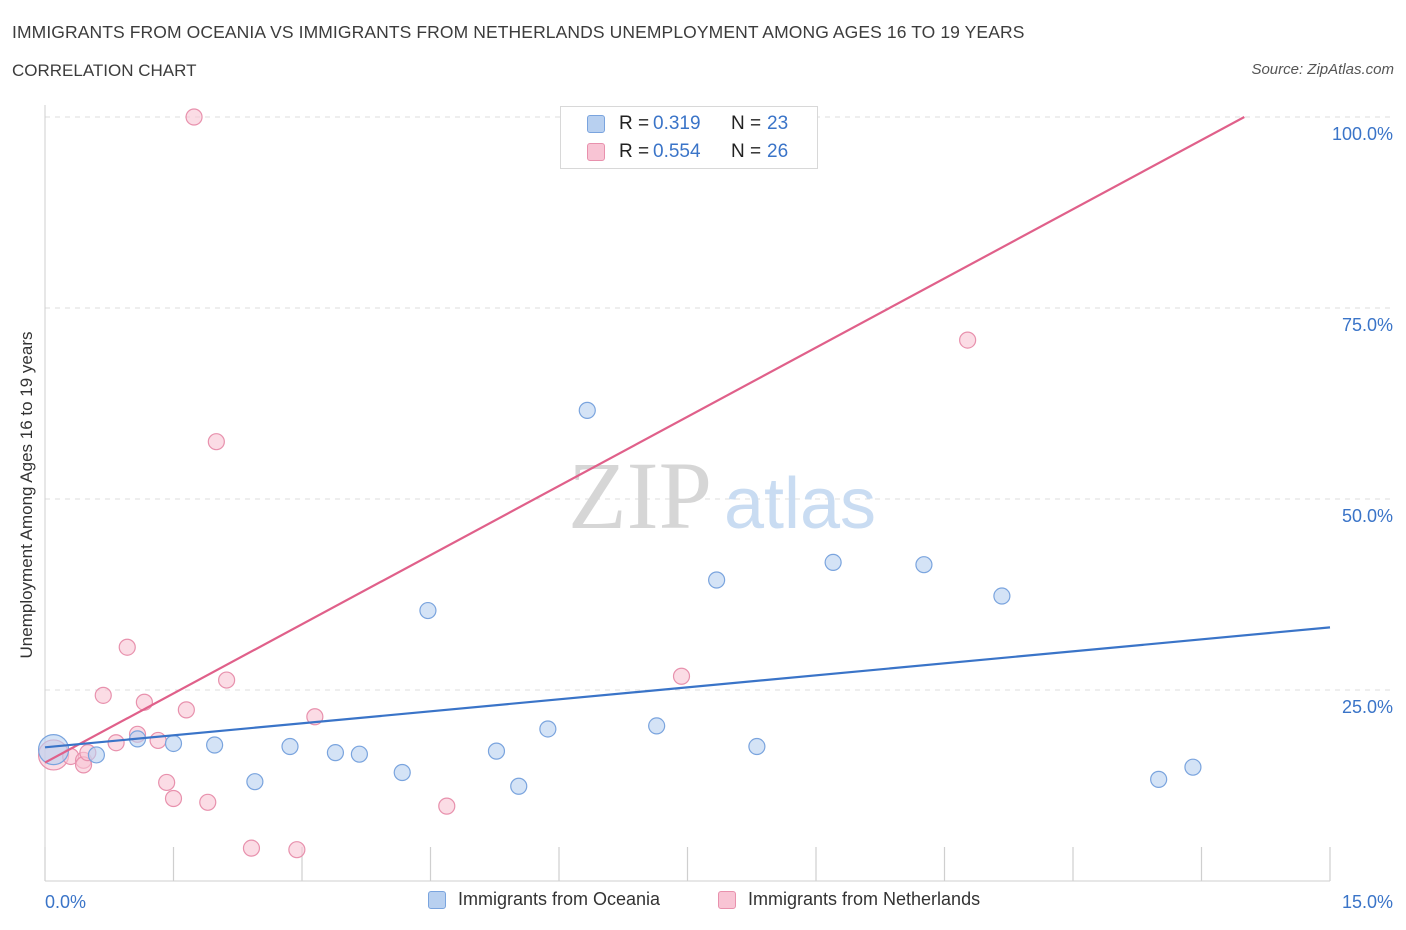  Describe the element at coordinates (640, 495) in the screenshot. I see `watermark-zip: ZIP` at that location.